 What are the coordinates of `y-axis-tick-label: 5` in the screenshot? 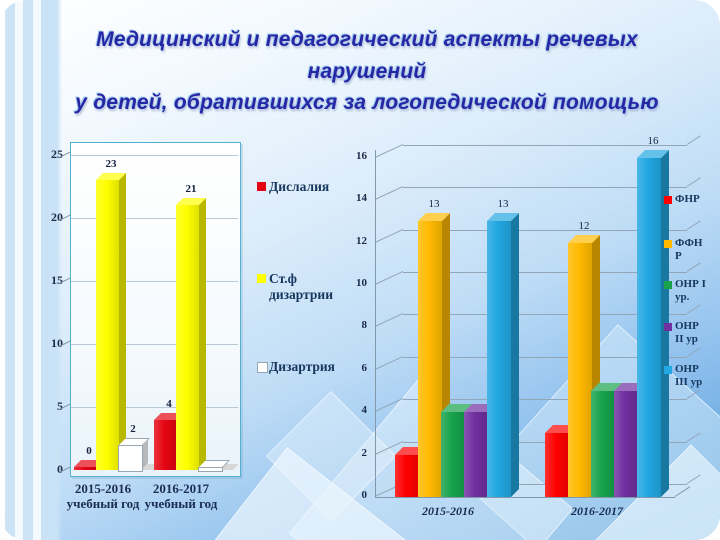 It's located at (60, 406).